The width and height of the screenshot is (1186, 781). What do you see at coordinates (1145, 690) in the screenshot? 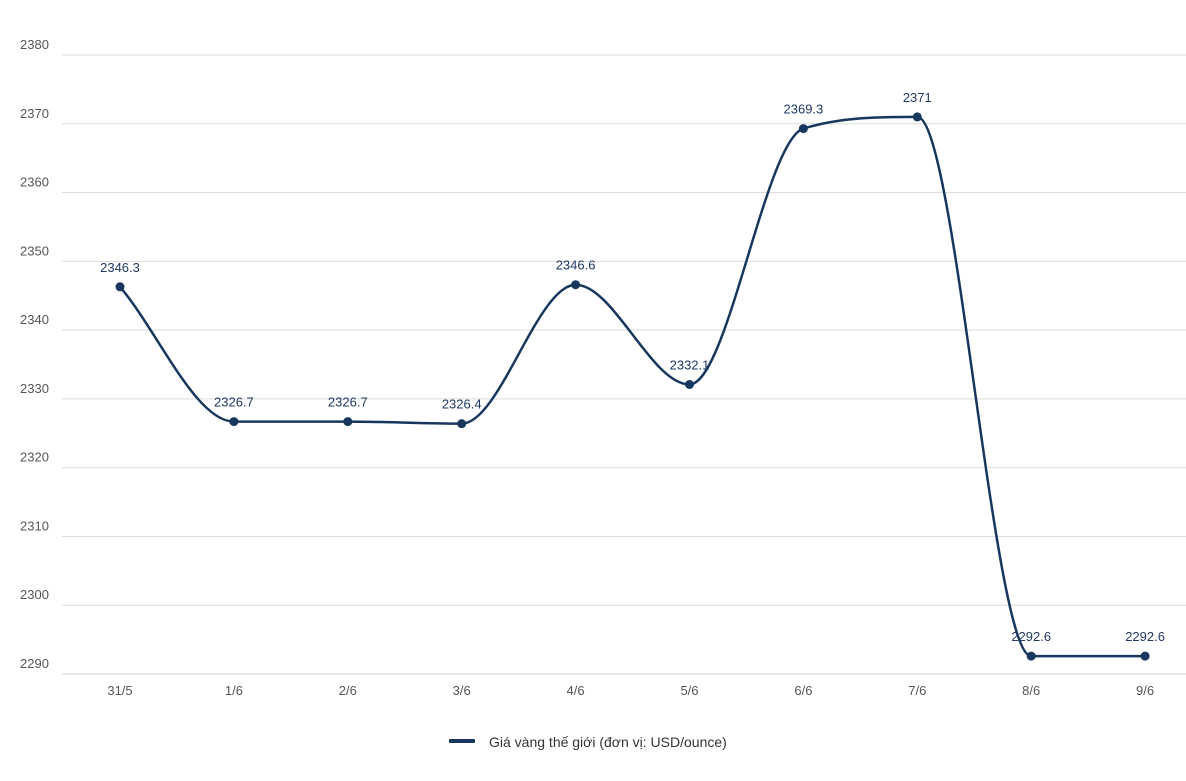
I see `x-tick-label: 9/6` at bounding box center [1145, 690].